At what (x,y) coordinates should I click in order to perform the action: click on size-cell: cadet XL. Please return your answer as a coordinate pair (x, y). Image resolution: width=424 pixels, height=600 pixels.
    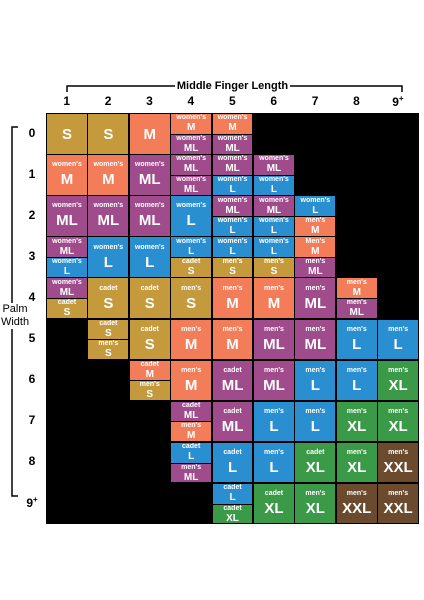
    Looking at the image, I should click on (274, 503).